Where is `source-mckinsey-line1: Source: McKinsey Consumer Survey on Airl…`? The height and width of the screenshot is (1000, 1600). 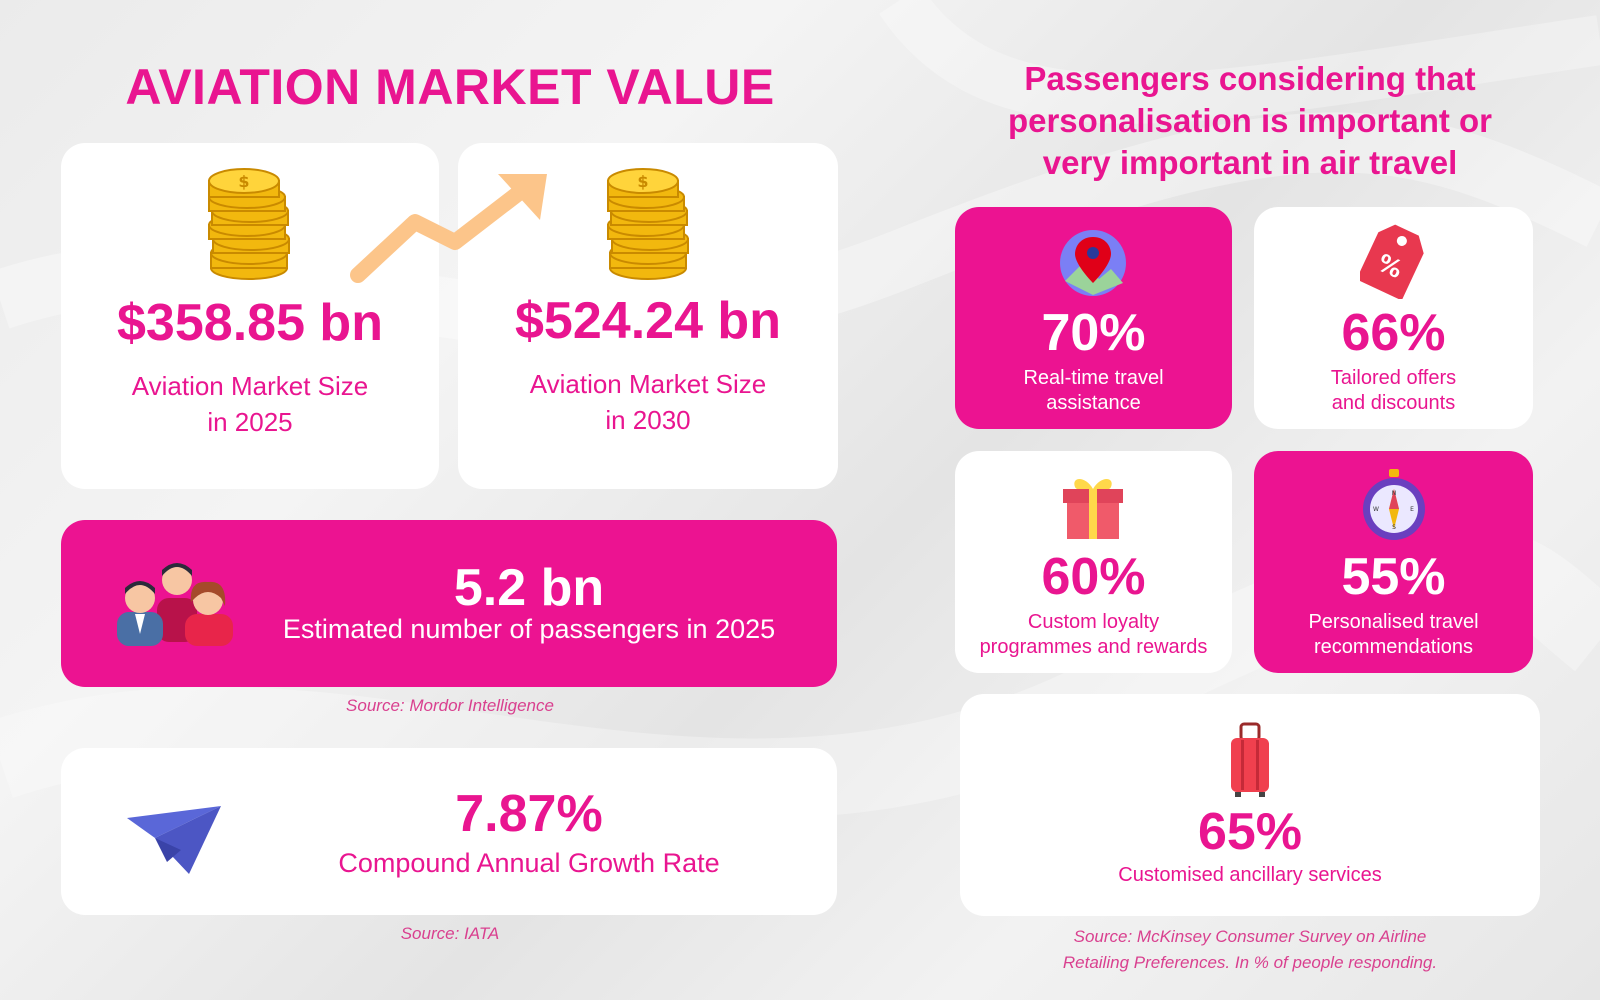 source-mckinsey-line1: Source: McKinsey Consumer Survey on Airl… is located at coordinates (1250, 936).